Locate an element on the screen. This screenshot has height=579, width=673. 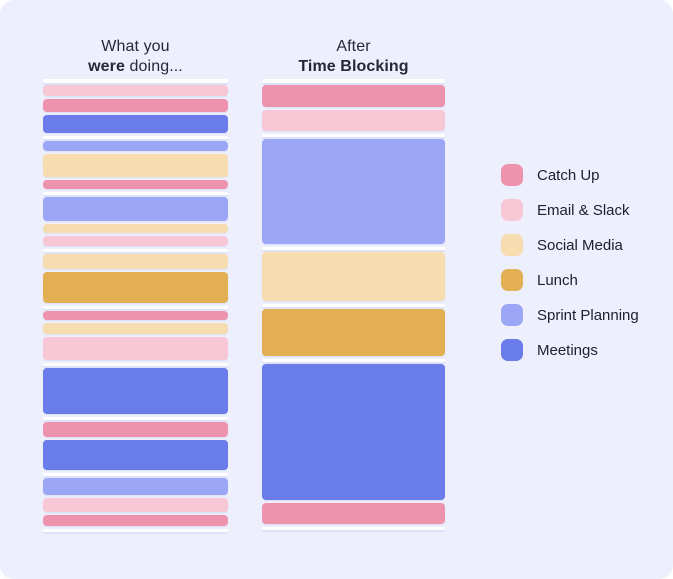
legend-swatch-sprint is located at coordinates (512, 315).